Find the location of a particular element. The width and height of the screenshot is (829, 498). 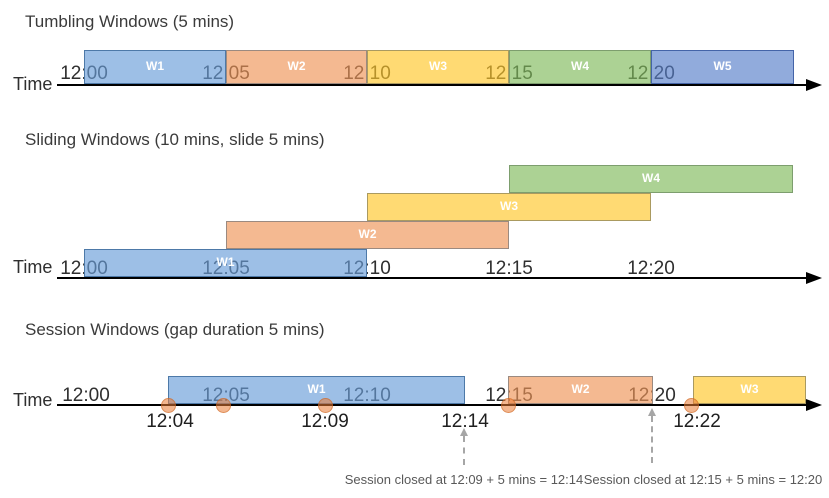

event-time-label: 12:14 is located at coordinates (465, 421).